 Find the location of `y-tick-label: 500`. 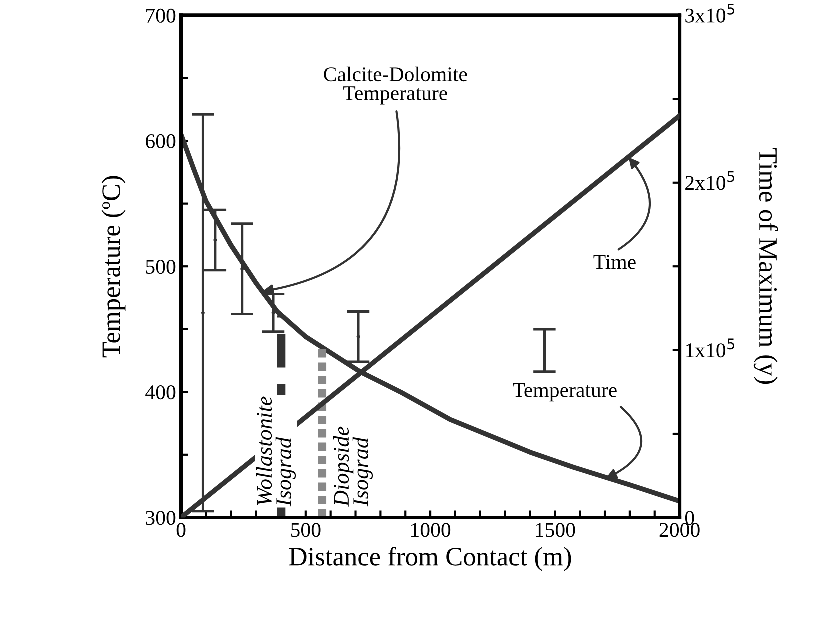

y-tick-label: 500 is located at coordinates (161, 267).